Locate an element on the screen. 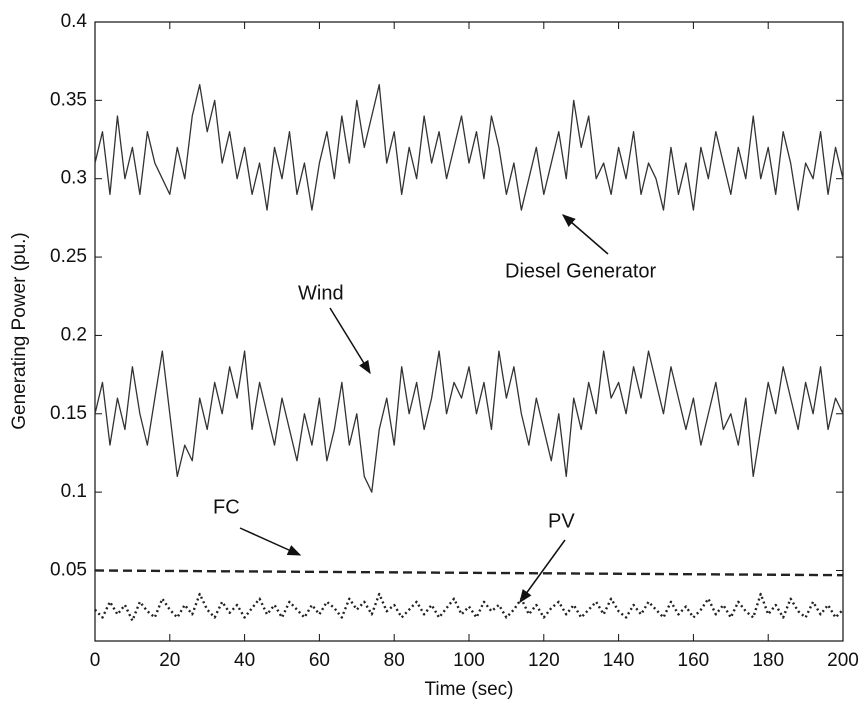  x-tick-label: 80 is located at coordinates (394, 660).